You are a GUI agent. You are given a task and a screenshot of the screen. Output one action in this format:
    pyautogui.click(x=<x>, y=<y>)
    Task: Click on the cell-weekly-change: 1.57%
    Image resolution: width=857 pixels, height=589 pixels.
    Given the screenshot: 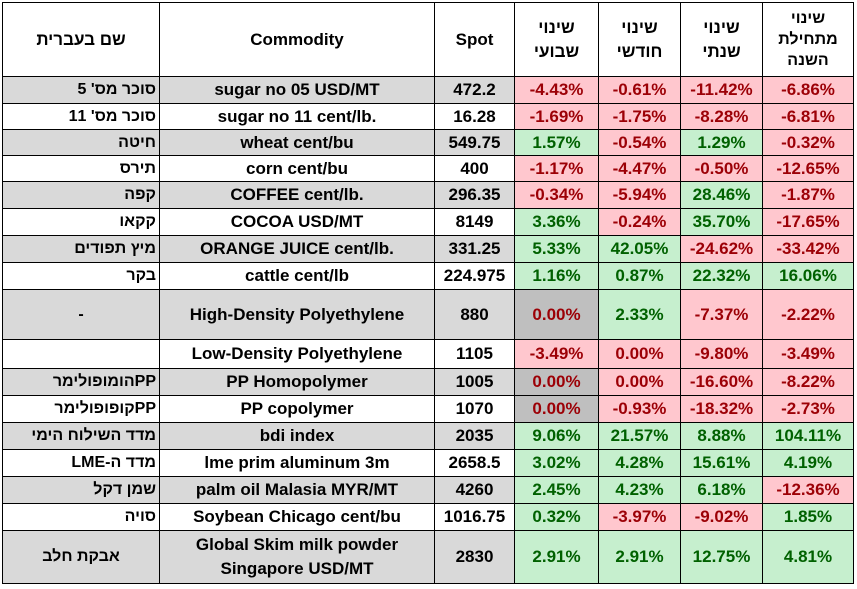 What is the action you would take?
    pyautogui.click(x=556, y=142)
    